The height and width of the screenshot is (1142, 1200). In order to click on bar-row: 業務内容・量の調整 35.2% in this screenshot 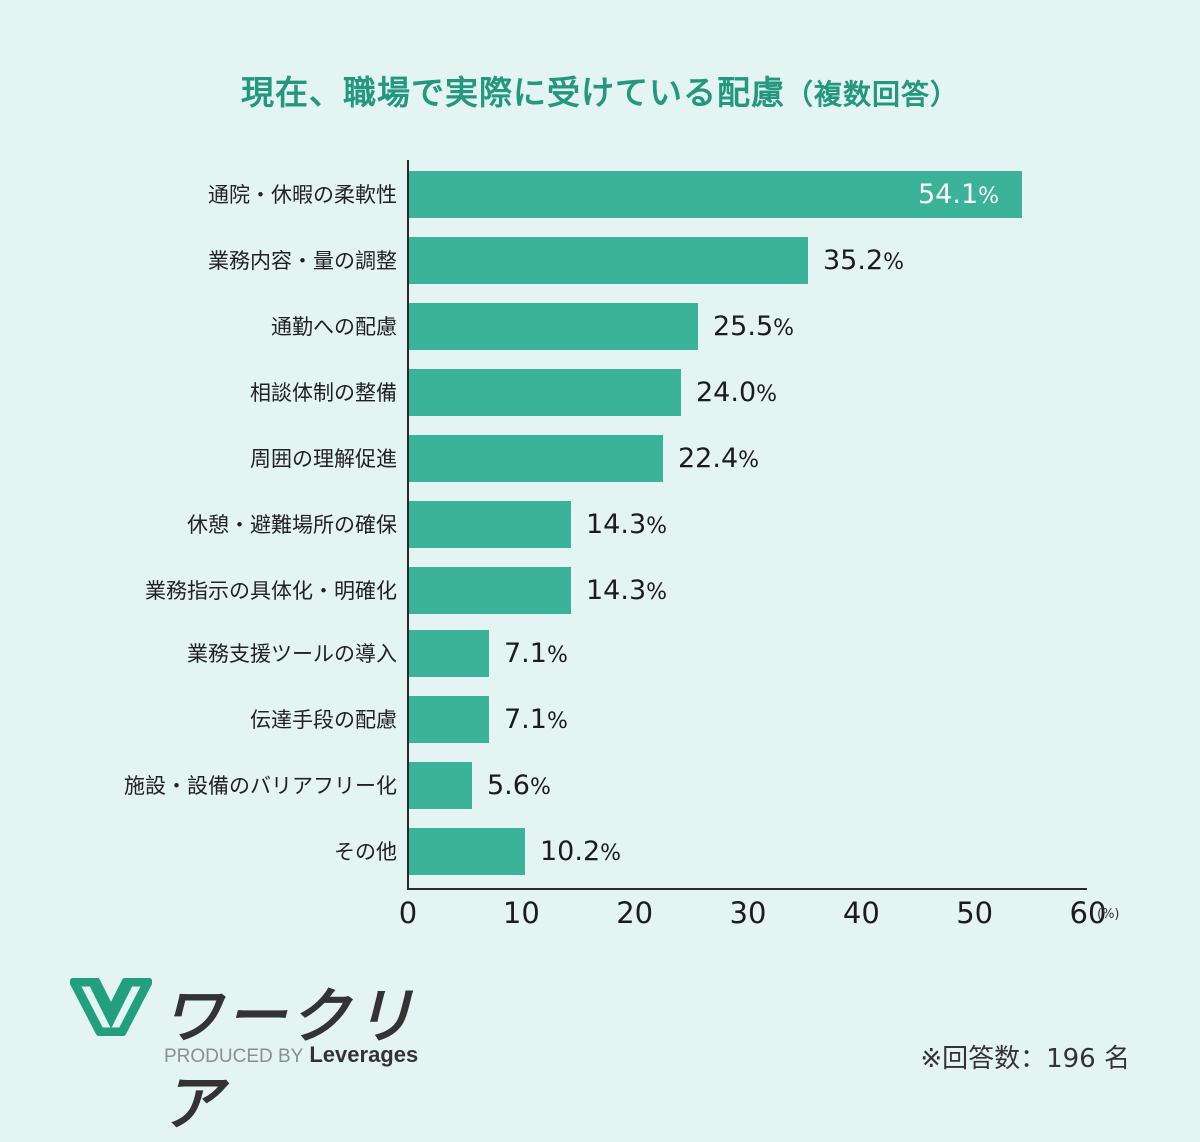, I will do `click(600, 261)`.